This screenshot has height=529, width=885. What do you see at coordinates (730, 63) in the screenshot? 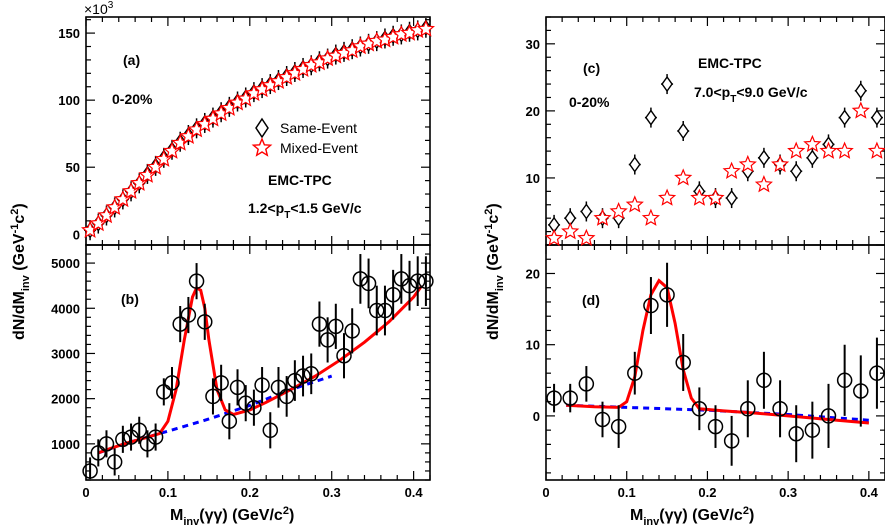
I see `panel-c-detector: EMC-TPC` at bounding box center [730, 63].